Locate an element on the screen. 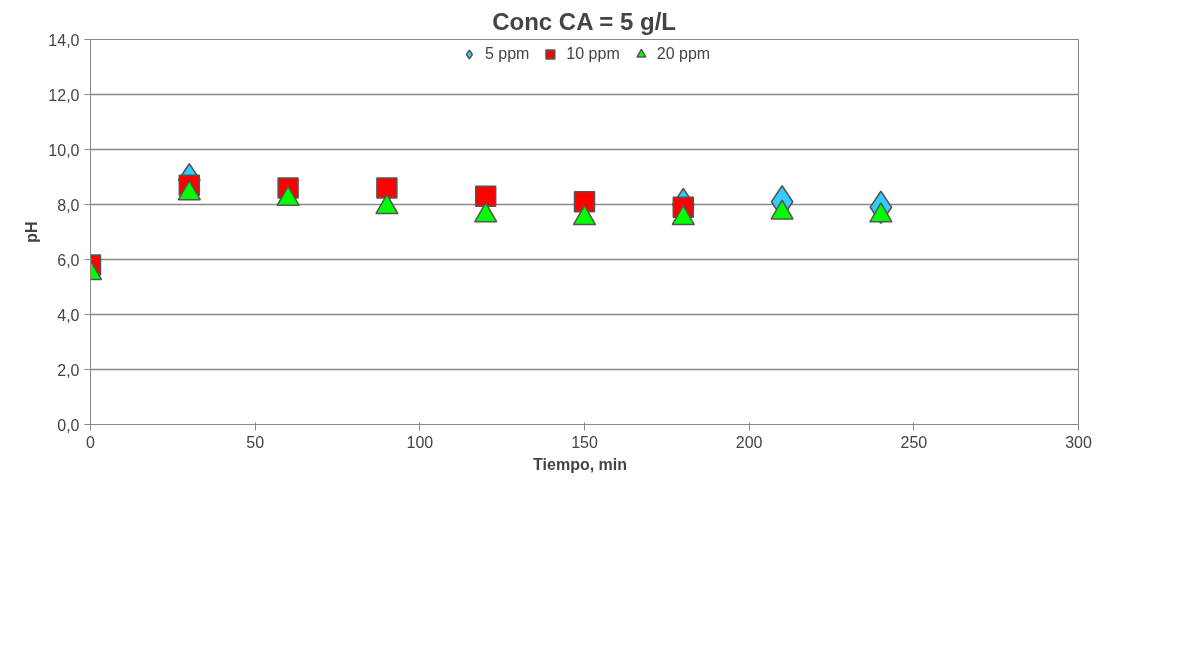 This screenshot has width=1192, height=670. legend-label: 10 ppm is located at coordinates (593, 54).